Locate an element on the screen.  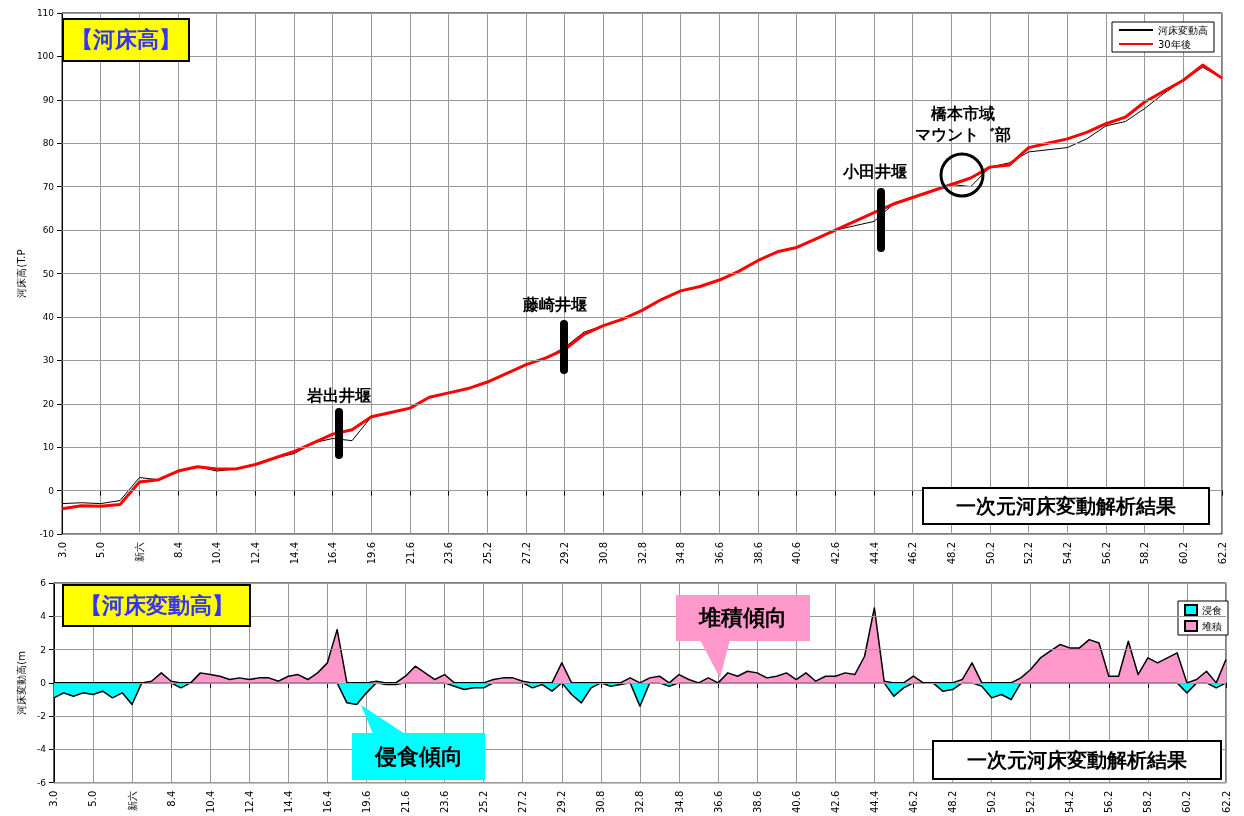
y-tick-label: 100 is located at coordinates (45, 56).